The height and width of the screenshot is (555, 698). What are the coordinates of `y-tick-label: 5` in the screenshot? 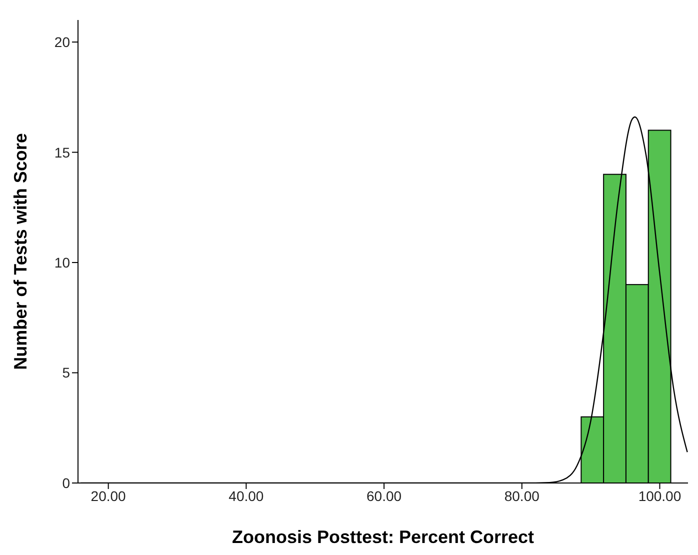 It's located at (66, 372).